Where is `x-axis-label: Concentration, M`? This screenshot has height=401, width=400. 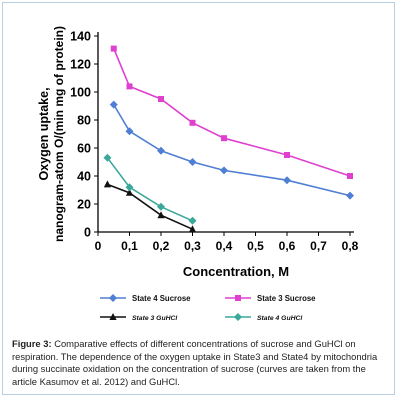 x-axis-label: Concentration, M is located at coordinates (236, 271).